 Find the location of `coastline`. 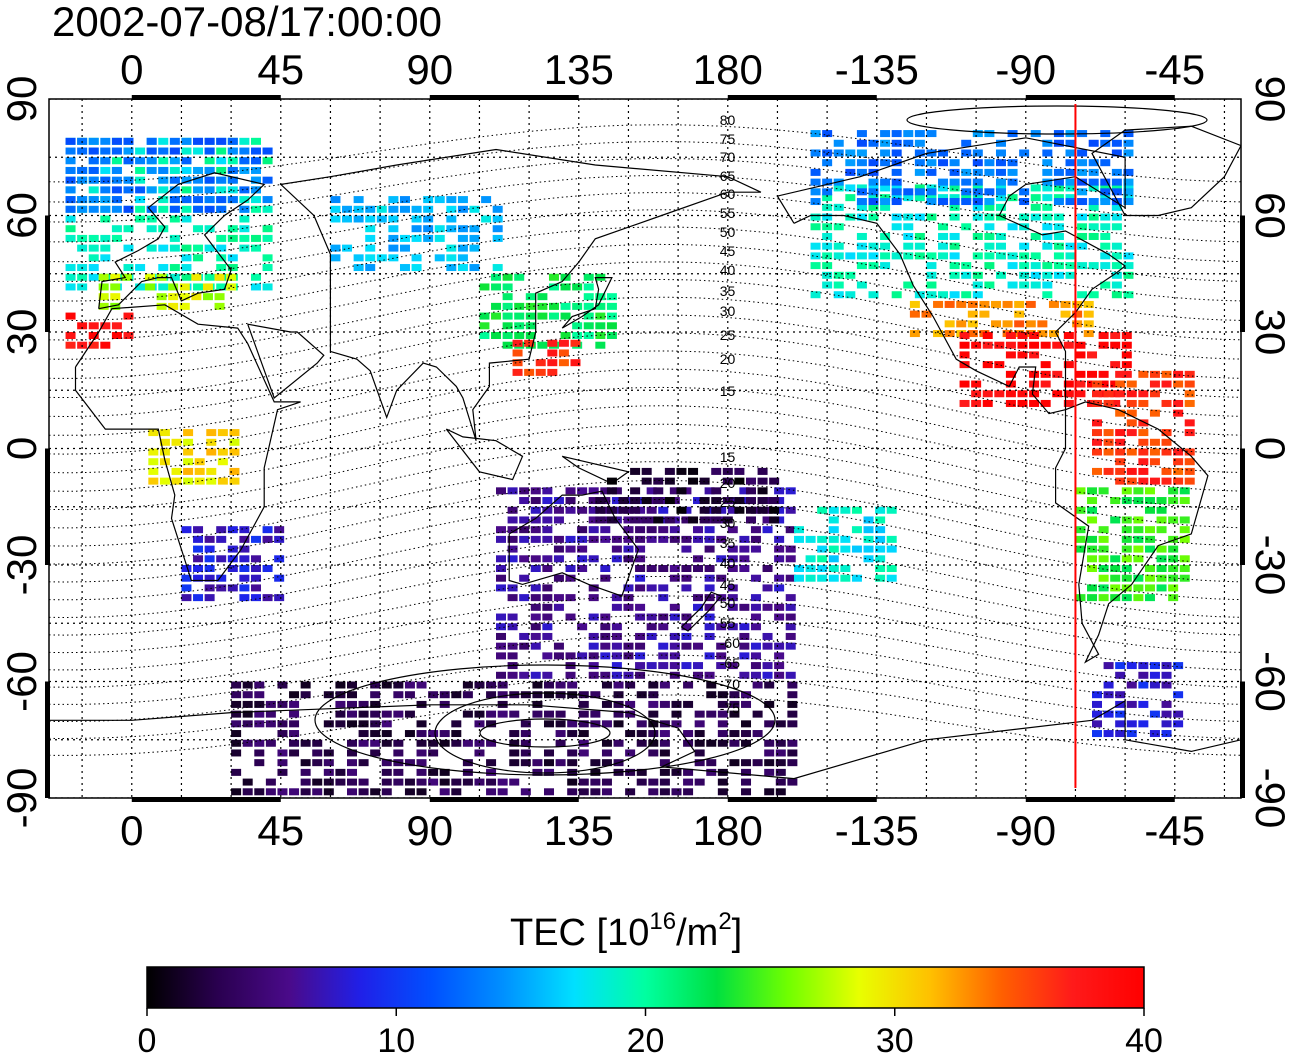

coastline is located at coordinates (484, 454).